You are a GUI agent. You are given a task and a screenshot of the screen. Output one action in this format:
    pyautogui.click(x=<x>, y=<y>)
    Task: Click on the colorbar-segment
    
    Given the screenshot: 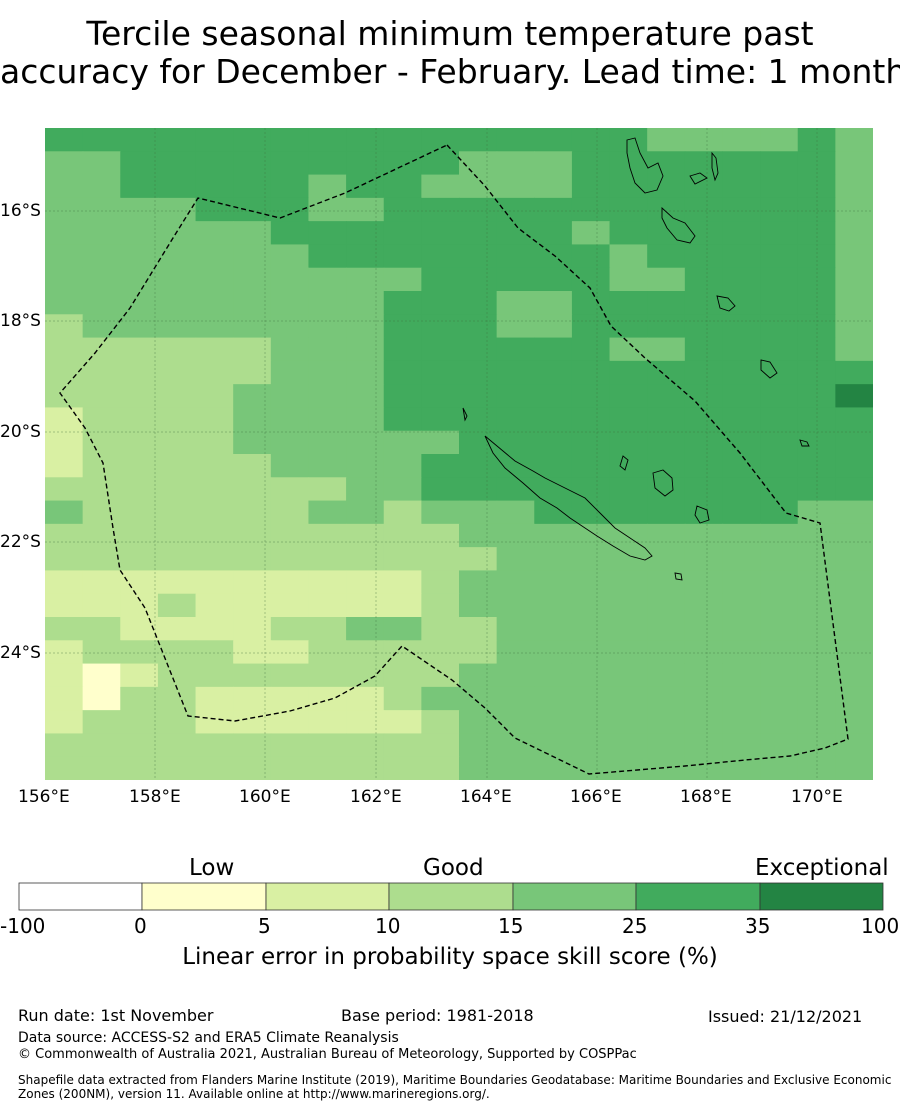 What is the action you would take?
    pyautogui.click(x=574, y=896)
    